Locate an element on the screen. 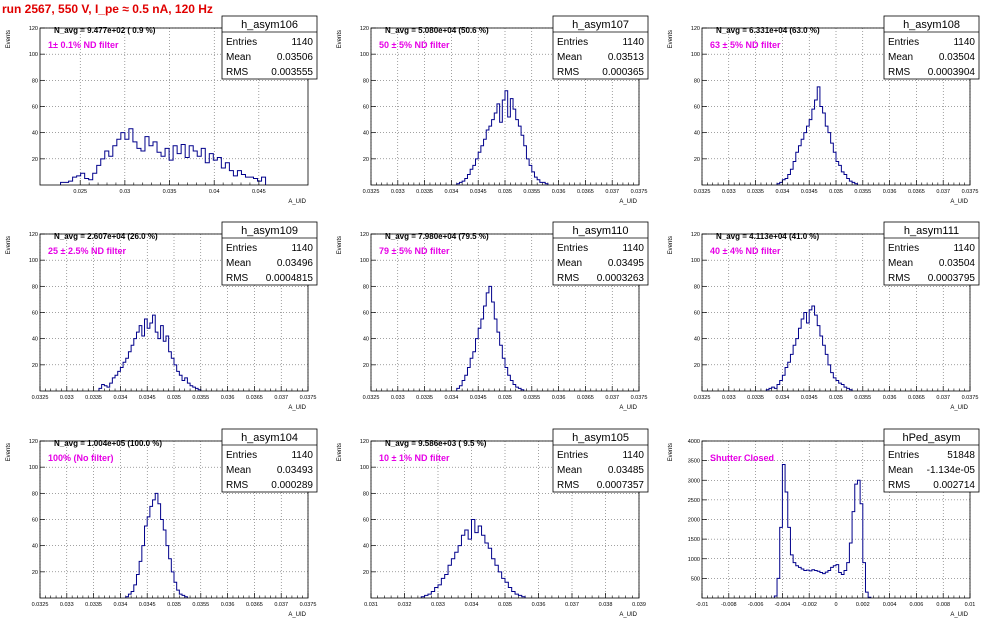 The width and height of the screenshot is (996, 629). stats-value-entries: 51848 is located at coordinates (961, 455).